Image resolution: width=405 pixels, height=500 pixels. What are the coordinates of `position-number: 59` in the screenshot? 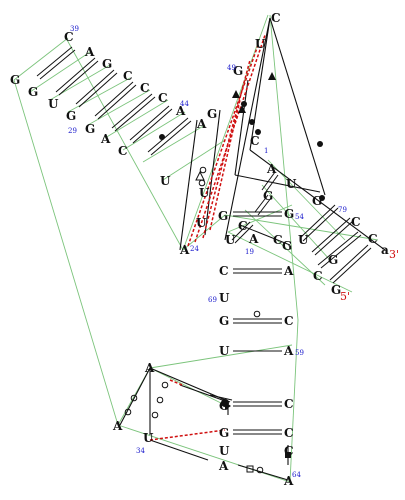 It's located at (299, 353).